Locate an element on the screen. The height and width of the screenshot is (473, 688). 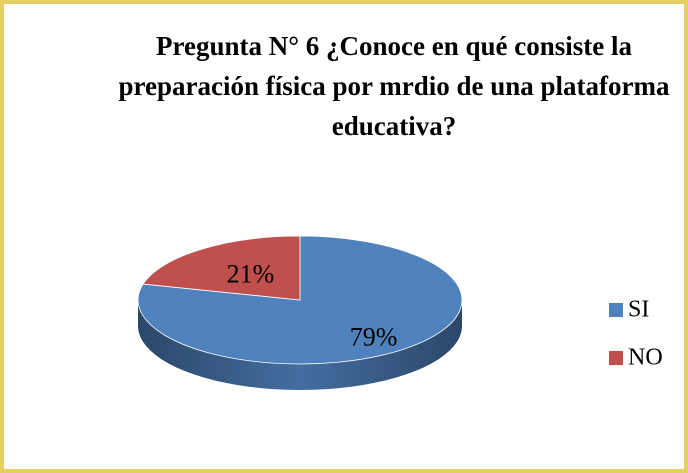
legend-label: NO is located at coordinates (645, 358).